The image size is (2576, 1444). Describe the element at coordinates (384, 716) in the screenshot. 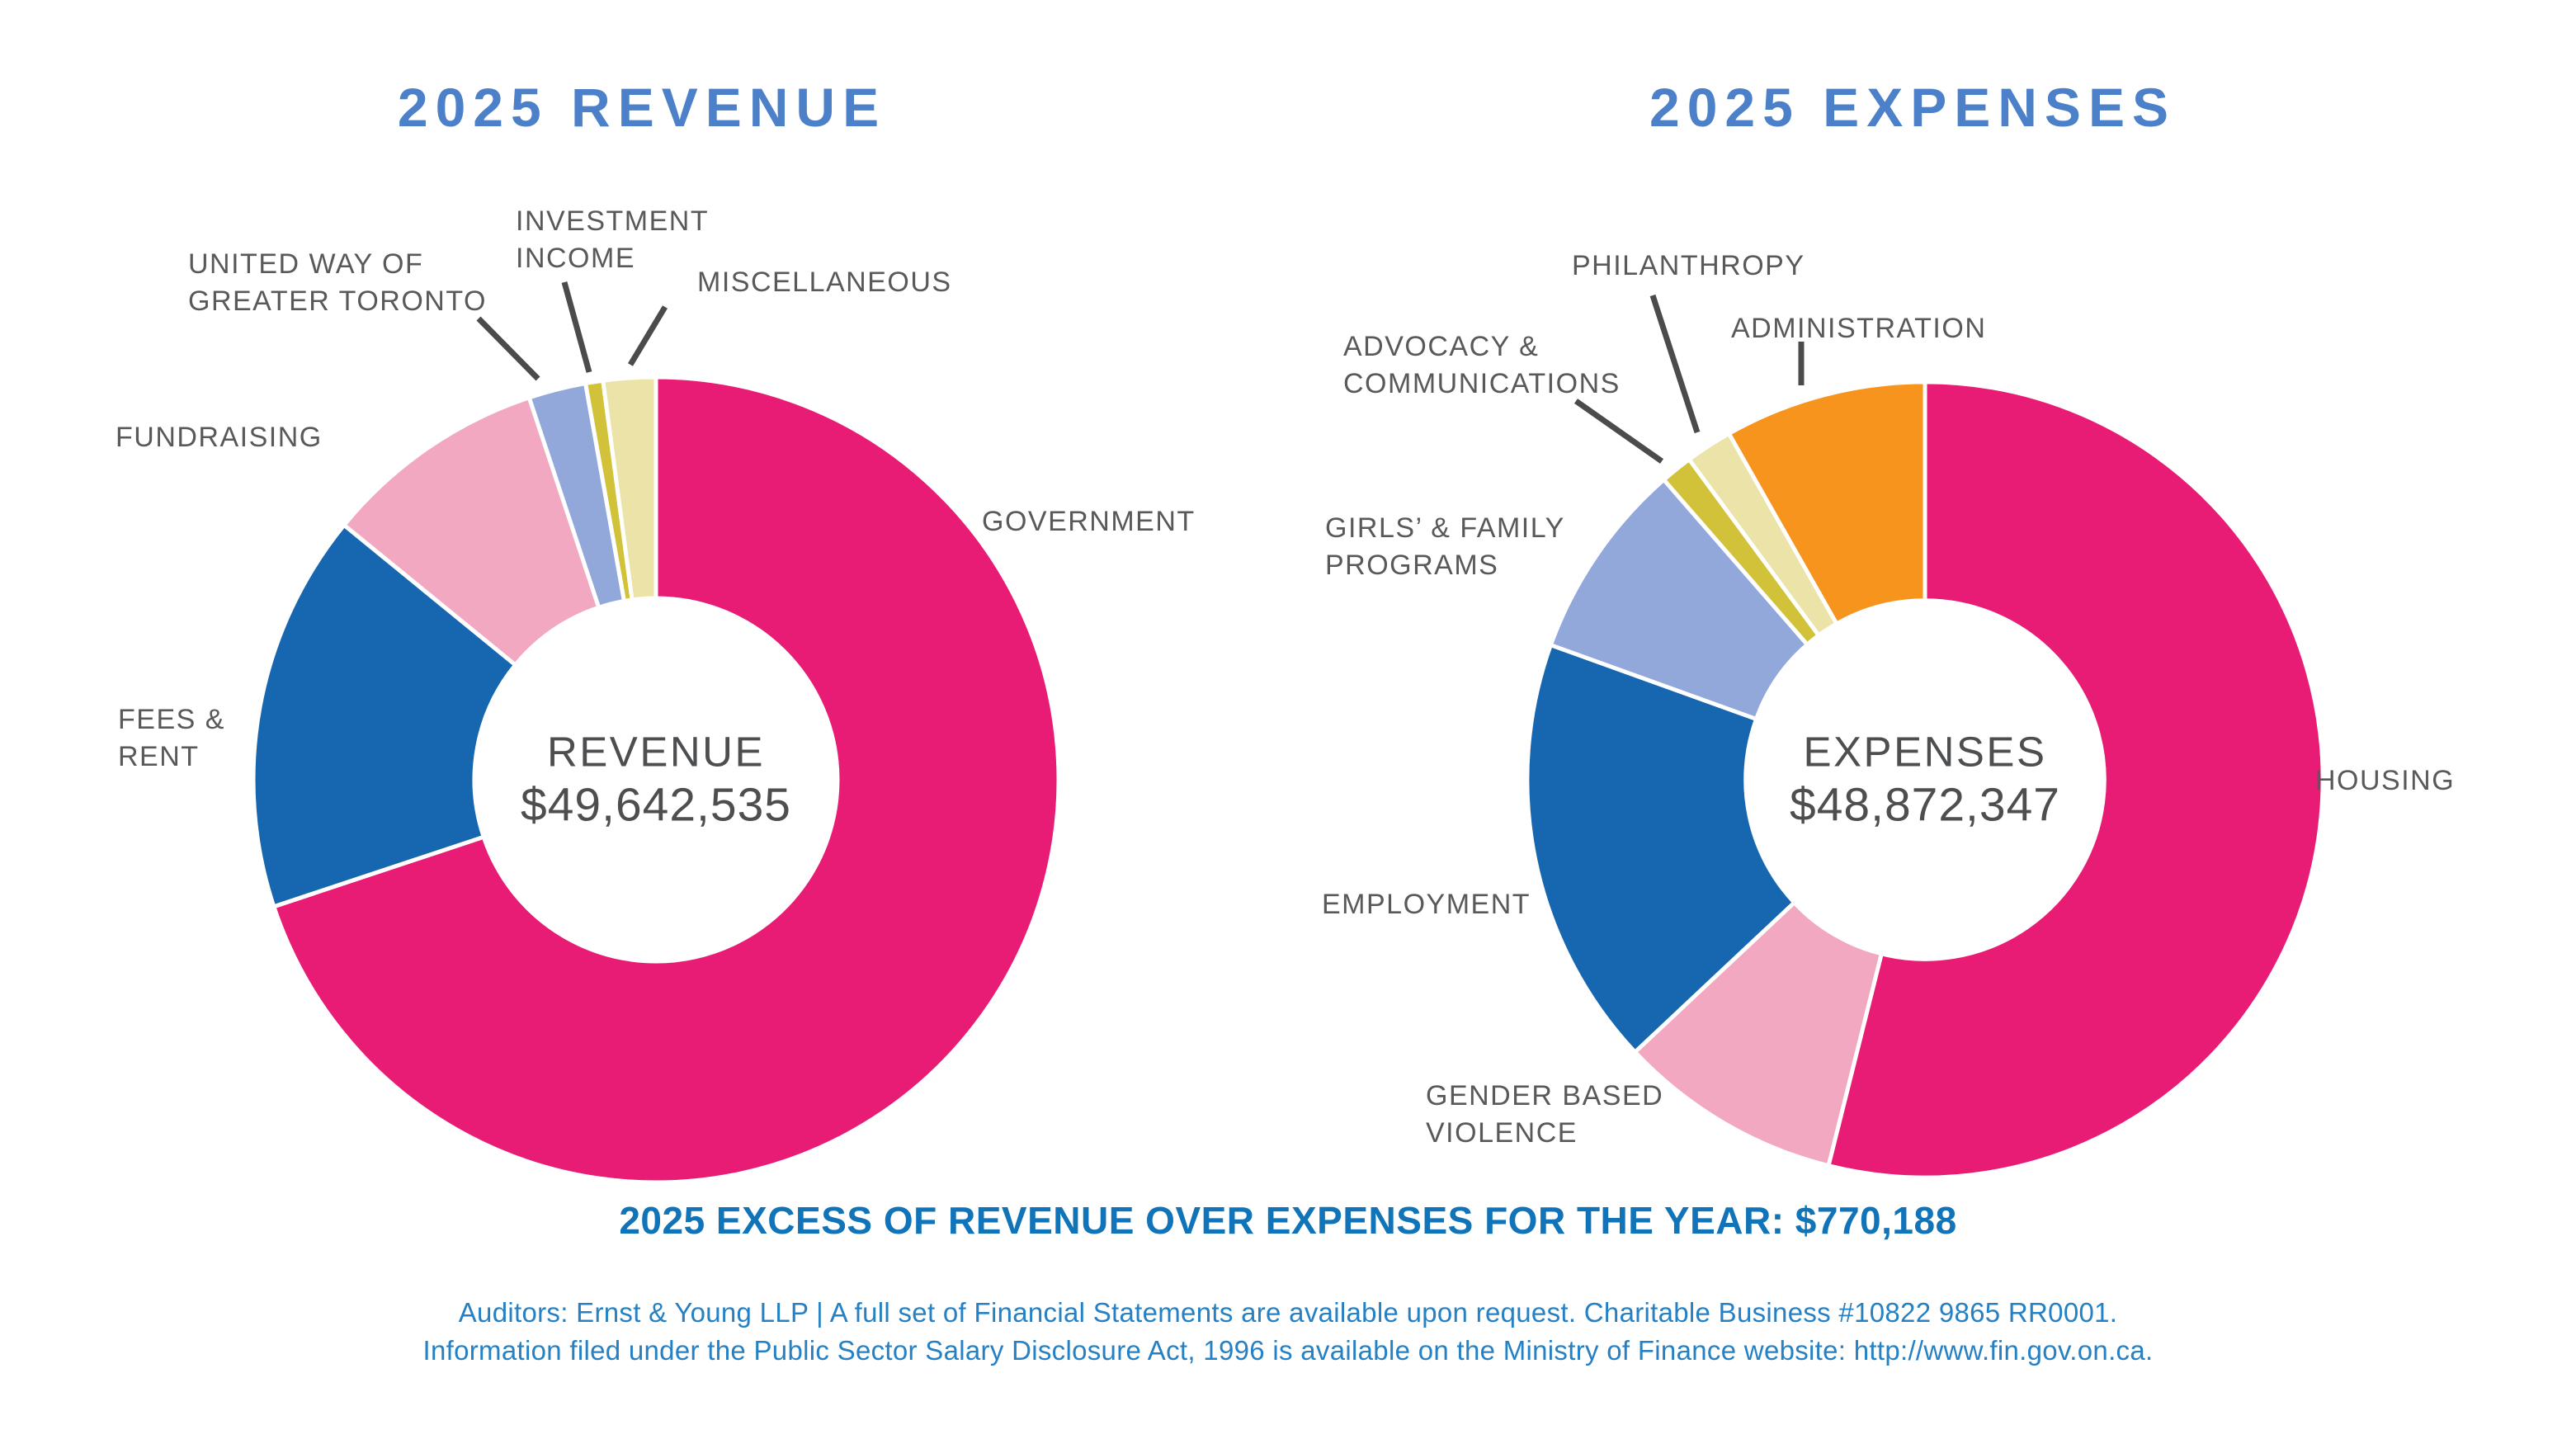

I see `slice-fees-rent` at that location.